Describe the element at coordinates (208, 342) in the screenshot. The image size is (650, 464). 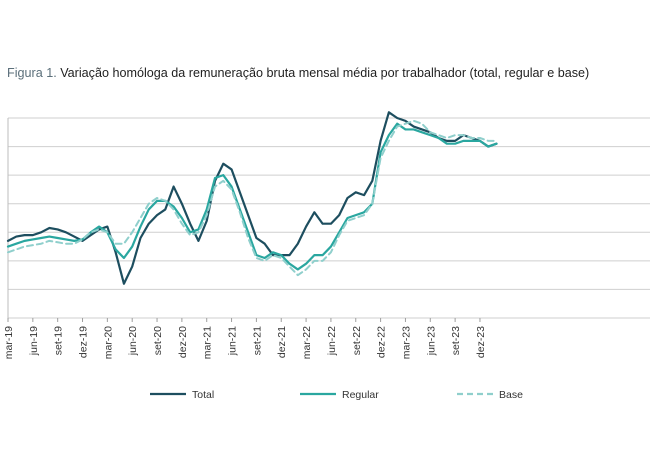
I see `x-tick-label: mar-21` at that location.